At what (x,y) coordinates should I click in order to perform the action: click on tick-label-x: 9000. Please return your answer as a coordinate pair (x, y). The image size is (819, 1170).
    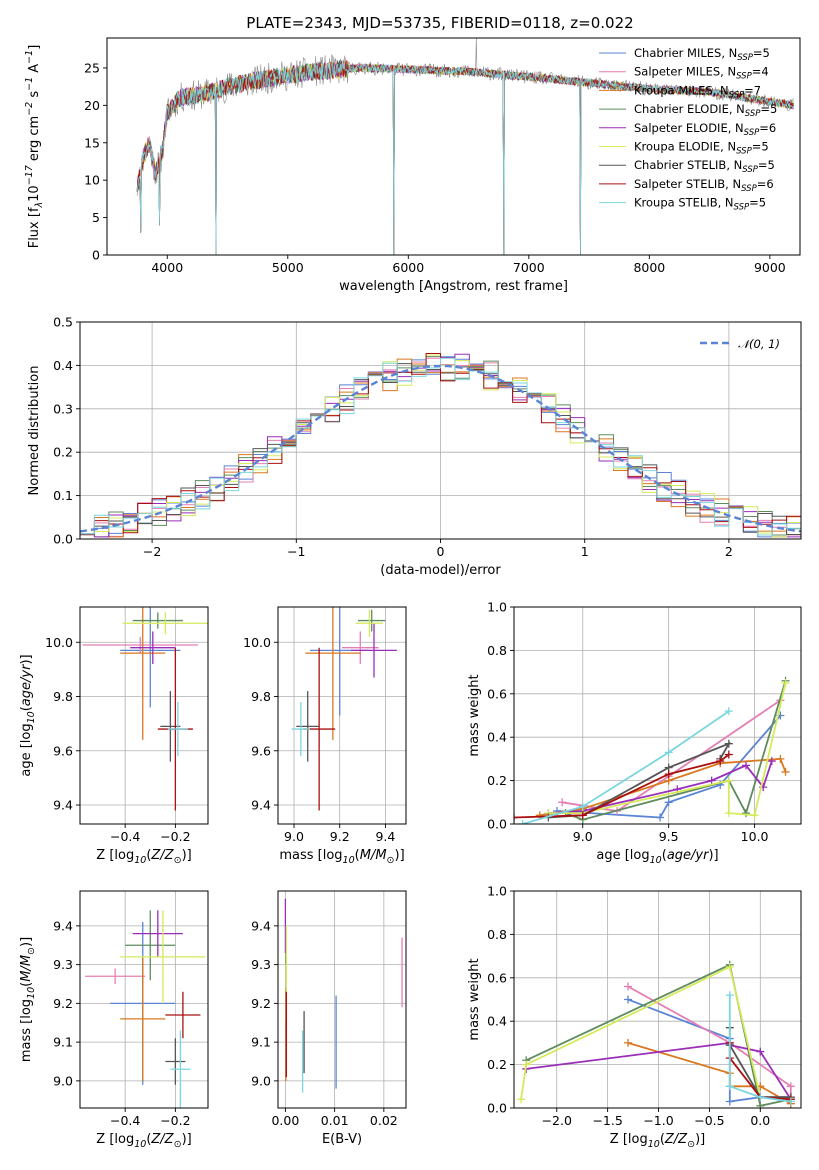
    Looking at the image, I should click on (770, 267).